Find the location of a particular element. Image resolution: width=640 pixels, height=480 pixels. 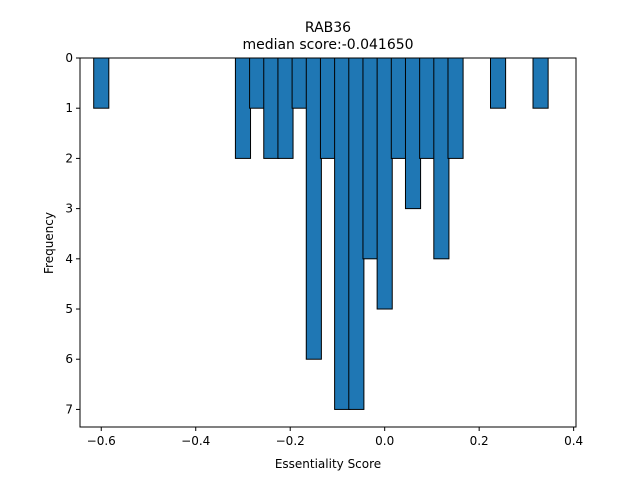

x-tick-label: −0.6 is located at coordinates (101, 441).